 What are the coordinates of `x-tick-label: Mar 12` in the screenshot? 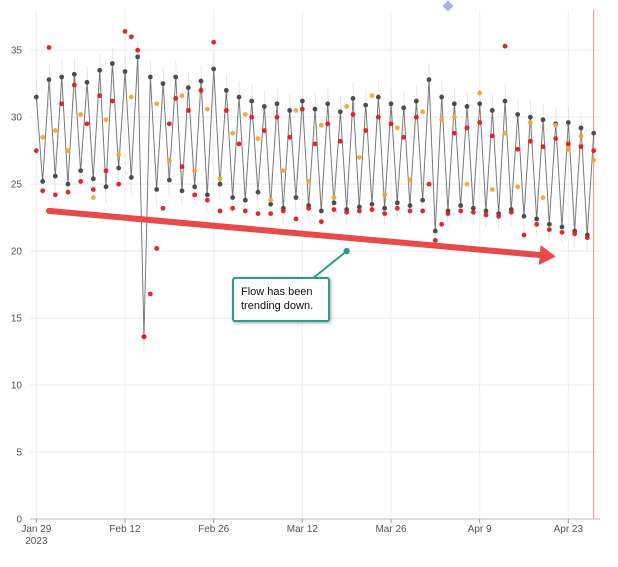 It's located at (303, 529).